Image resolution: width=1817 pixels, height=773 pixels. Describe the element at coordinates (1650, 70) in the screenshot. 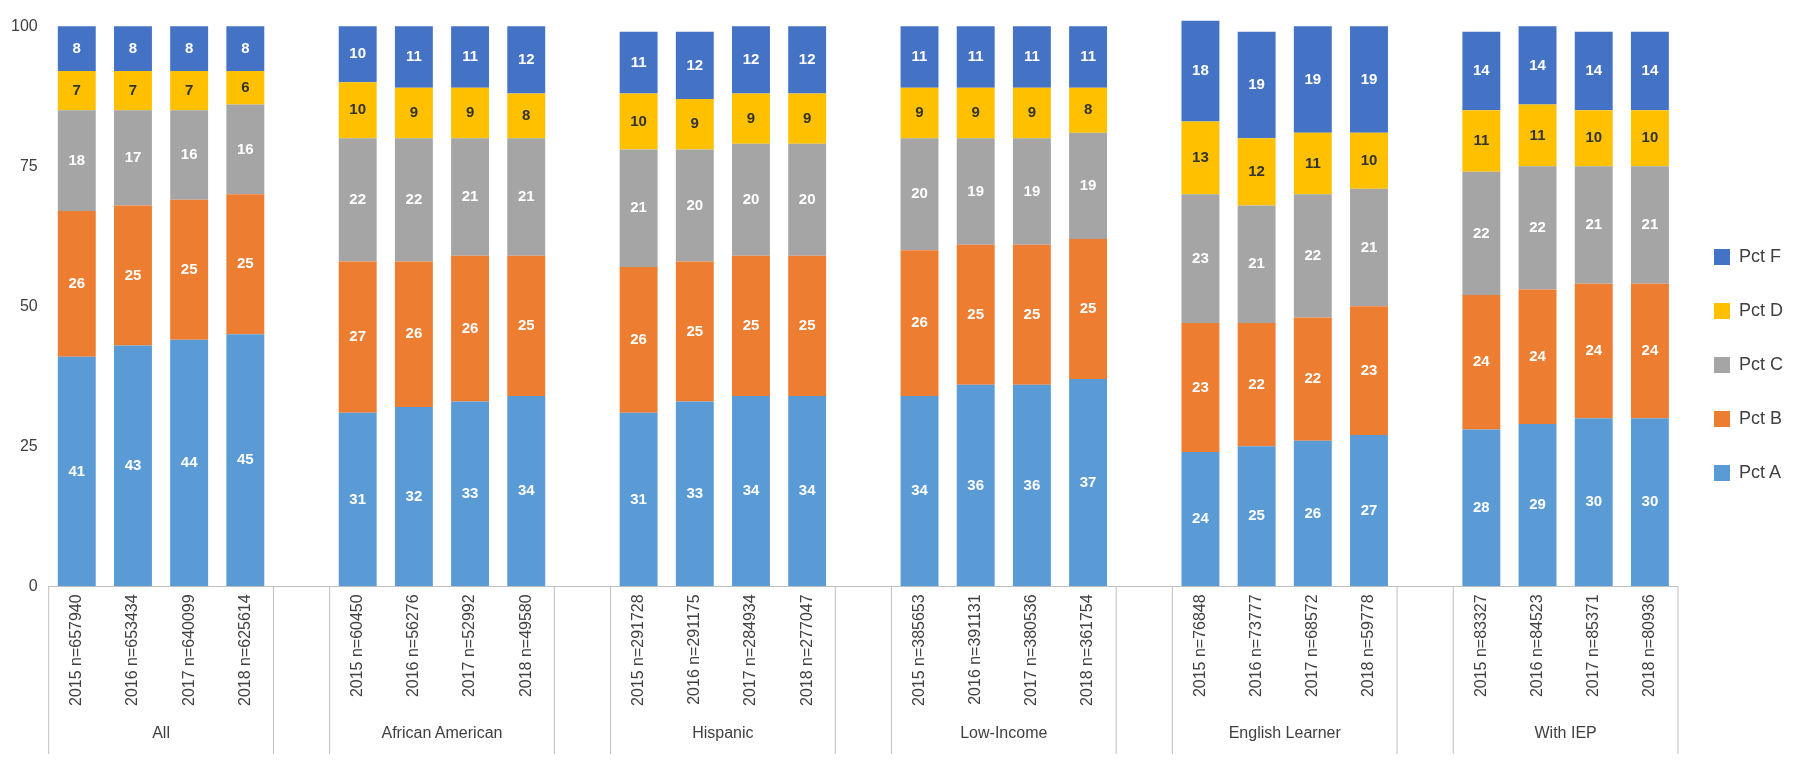

I see `data-label: 14` at that location.